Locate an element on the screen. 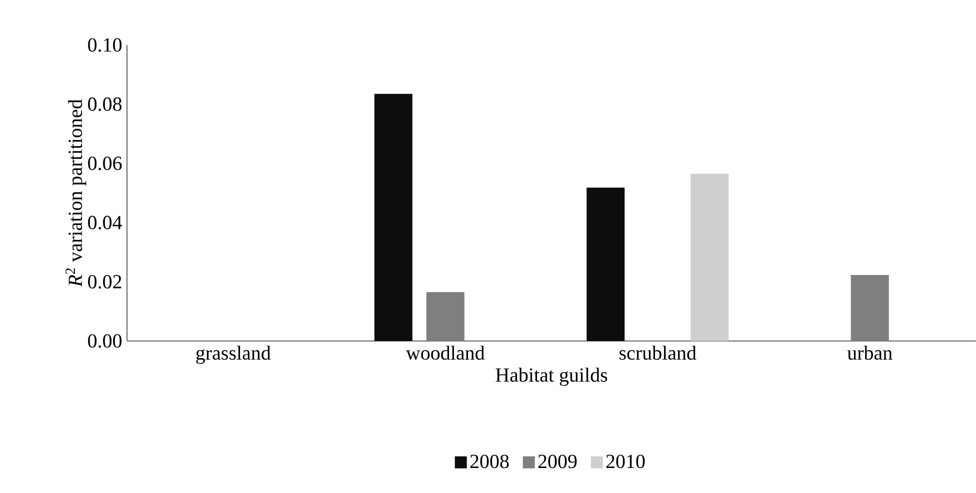  y-axis-title: R$^{2}$ variation partitioned is located at coordinates (76, 193).